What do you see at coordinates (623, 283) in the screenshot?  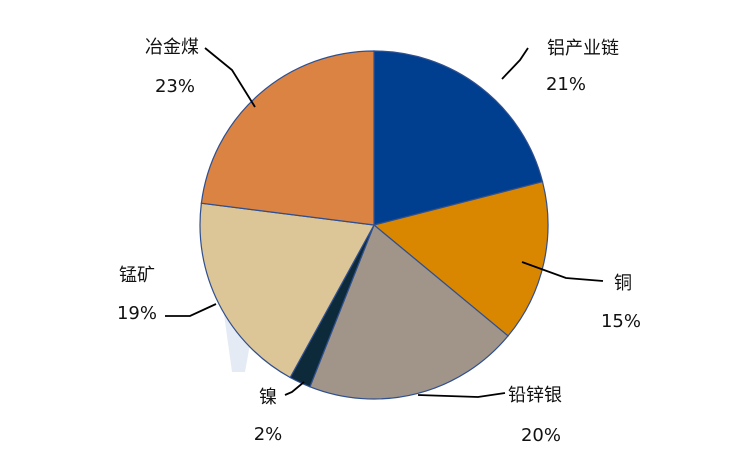 I see `slice-name-label: 铜` at bounding box center [623, 283].